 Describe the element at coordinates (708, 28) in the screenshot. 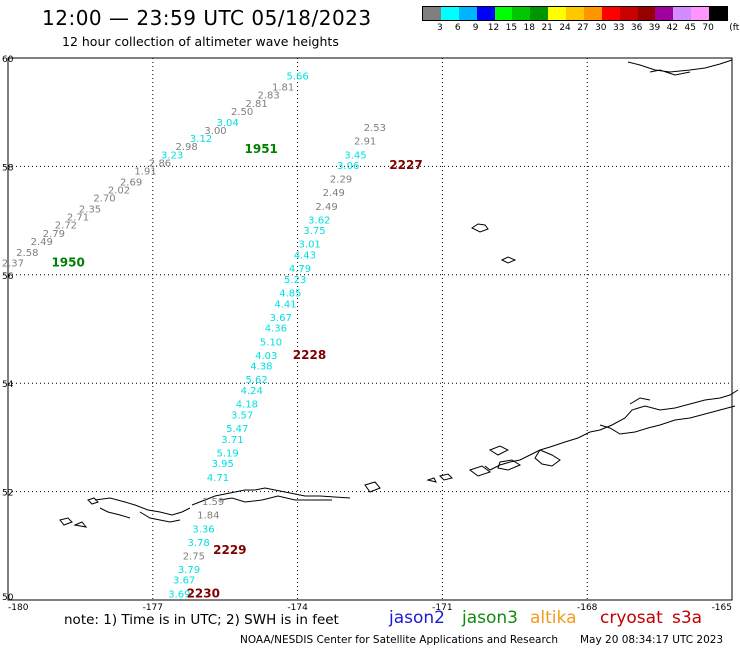

I see `legend-tick: 70` at that location.